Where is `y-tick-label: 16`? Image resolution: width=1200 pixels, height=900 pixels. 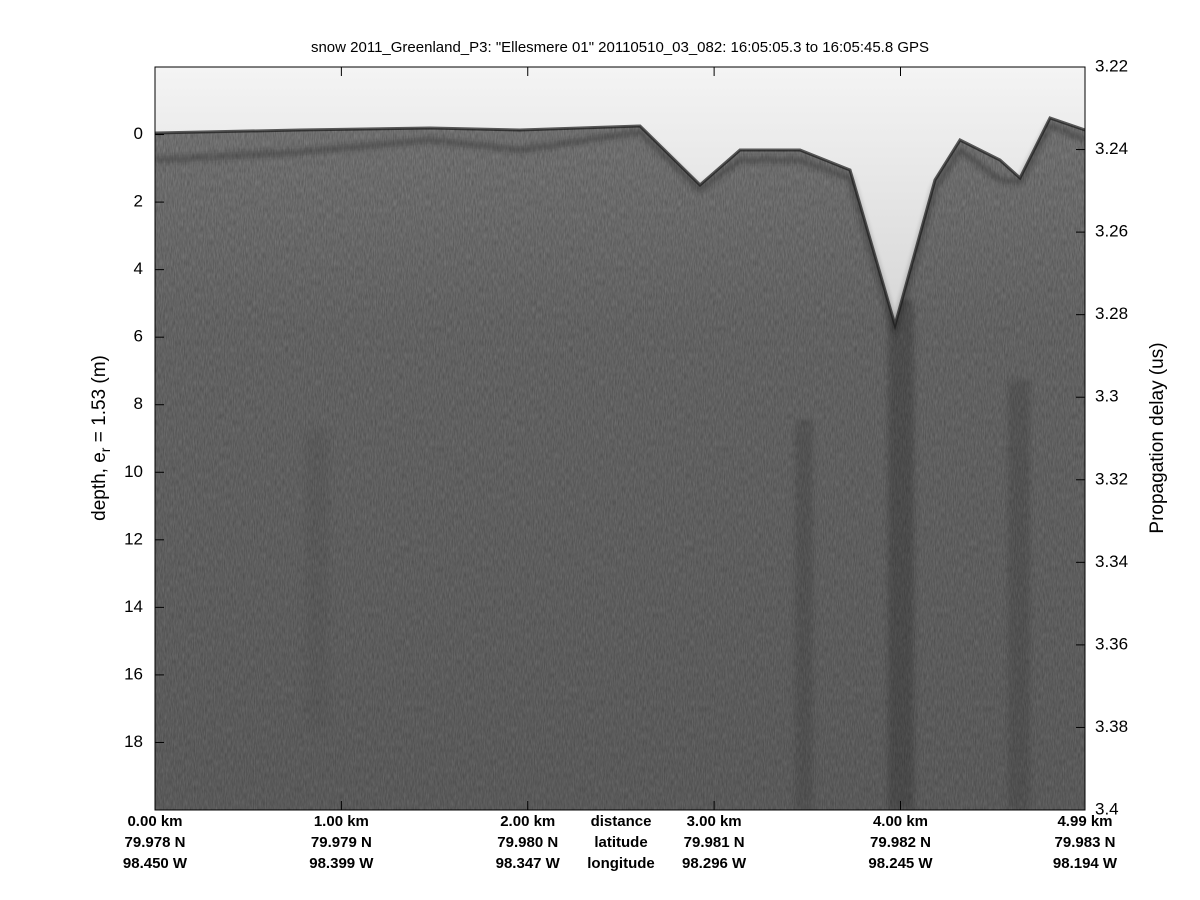
y-tick-label: 16 is located at coordinates (133, 673).